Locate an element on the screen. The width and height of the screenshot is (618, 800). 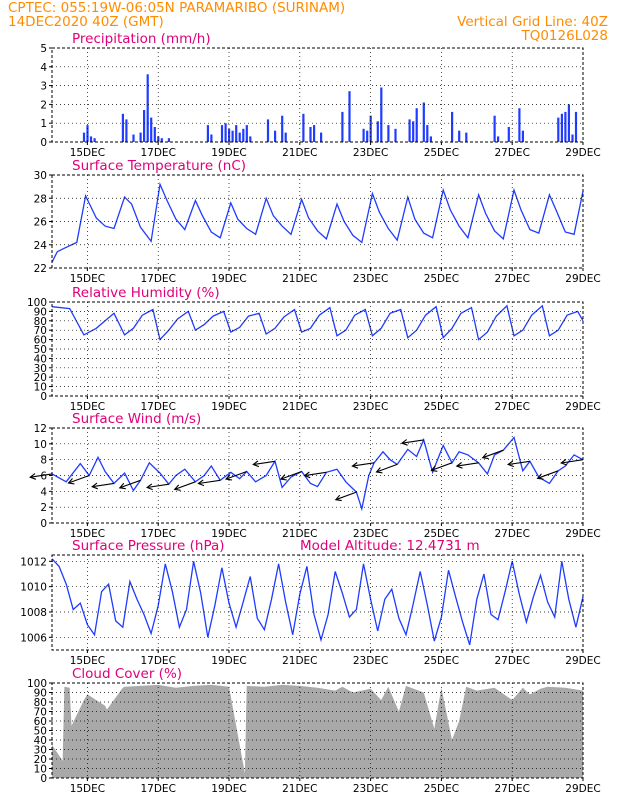
y-tick-label: 1008 is located at coordinates (33, 613).